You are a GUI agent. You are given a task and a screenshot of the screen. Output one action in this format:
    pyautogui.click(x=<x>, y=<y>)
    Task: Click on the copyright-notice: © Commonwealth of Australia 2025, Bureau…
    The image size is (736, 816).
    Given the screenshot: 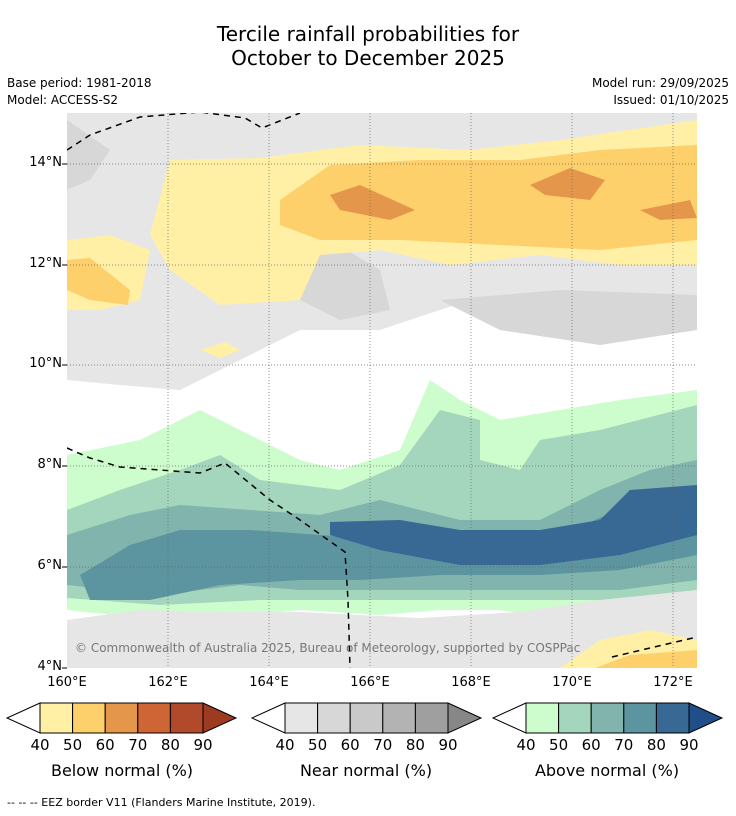 What is the action you would take?
    pyautogui.click(x=328, y=648)
    